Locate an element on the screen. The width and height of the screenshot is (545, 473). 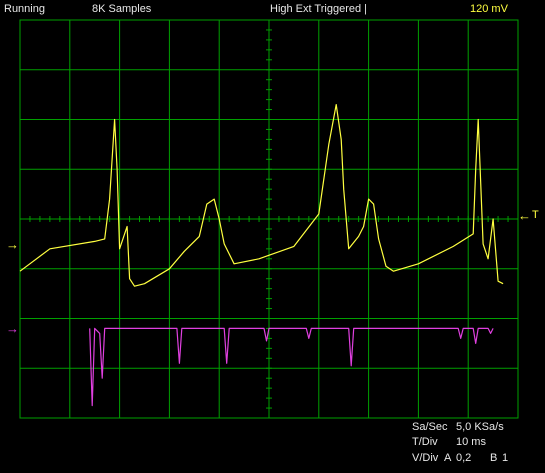
trigger-level: 120 mV is located at coordinates (489, 9).